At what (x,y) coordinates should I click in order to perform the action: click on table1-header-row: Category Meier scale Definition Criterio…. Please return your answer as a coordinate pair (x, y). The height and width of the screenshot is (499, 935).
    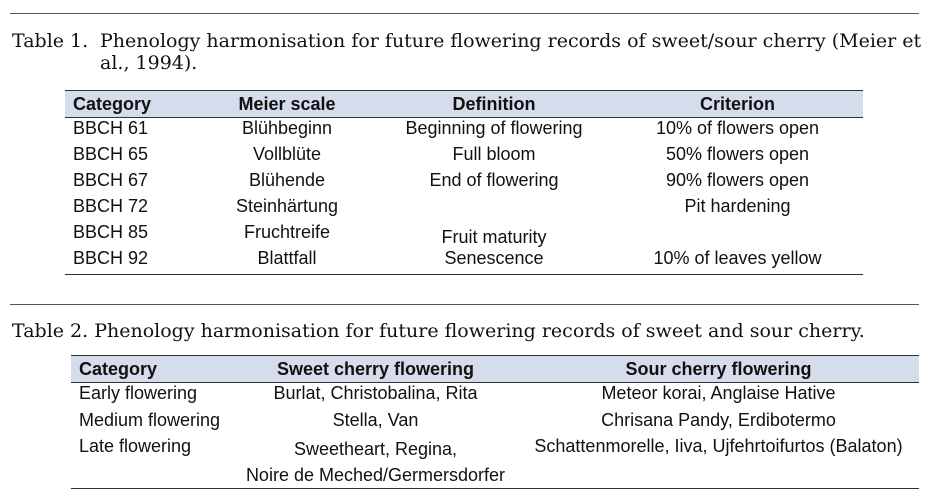
    Looking at the image, I should click on (464, 104).